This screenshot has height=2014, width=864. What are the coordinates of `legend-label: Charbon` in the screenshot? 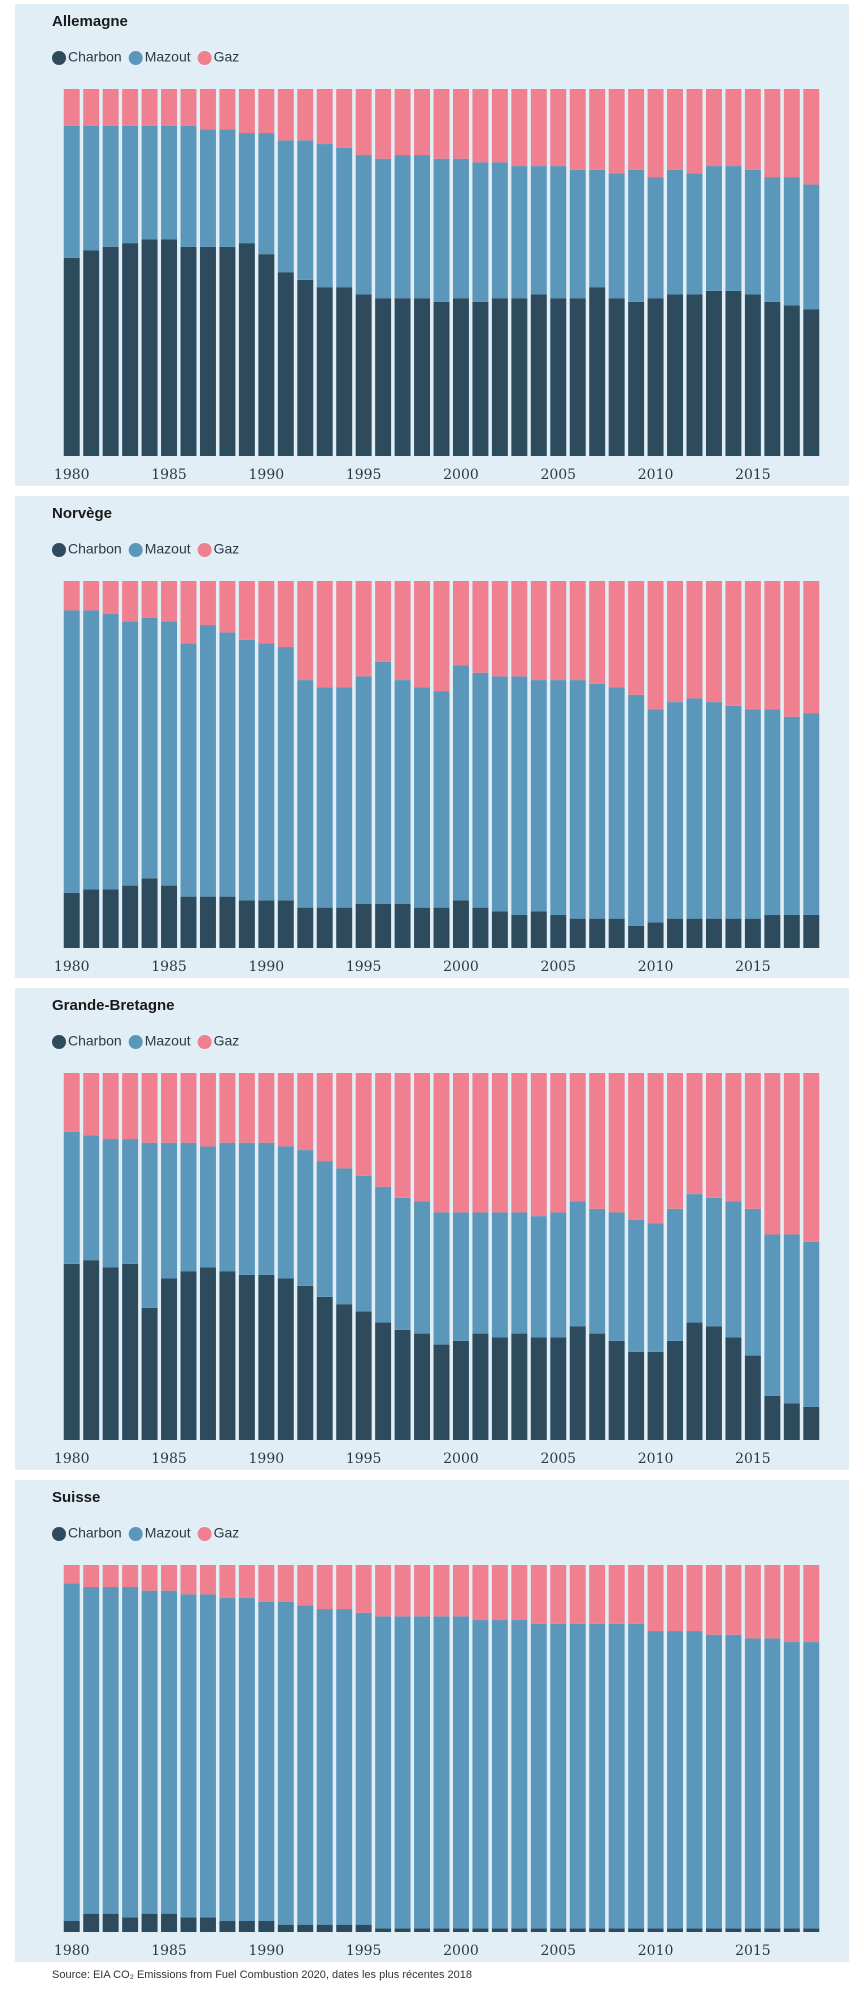 It's located at (95, 1041).